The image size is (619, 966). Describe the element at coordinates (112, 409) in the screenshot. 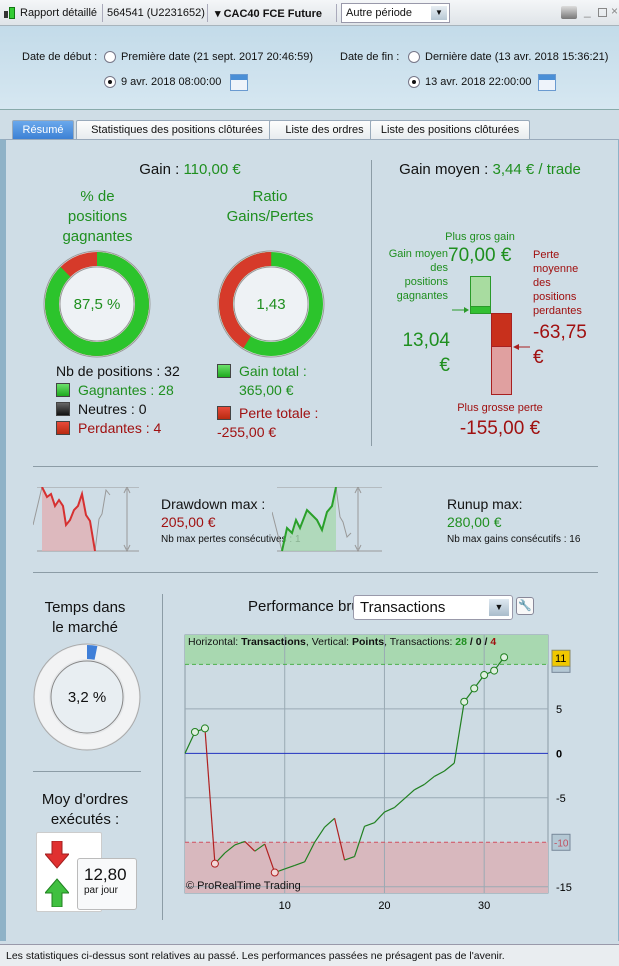

I see `neutral-count: Neutres : 0` at that location.